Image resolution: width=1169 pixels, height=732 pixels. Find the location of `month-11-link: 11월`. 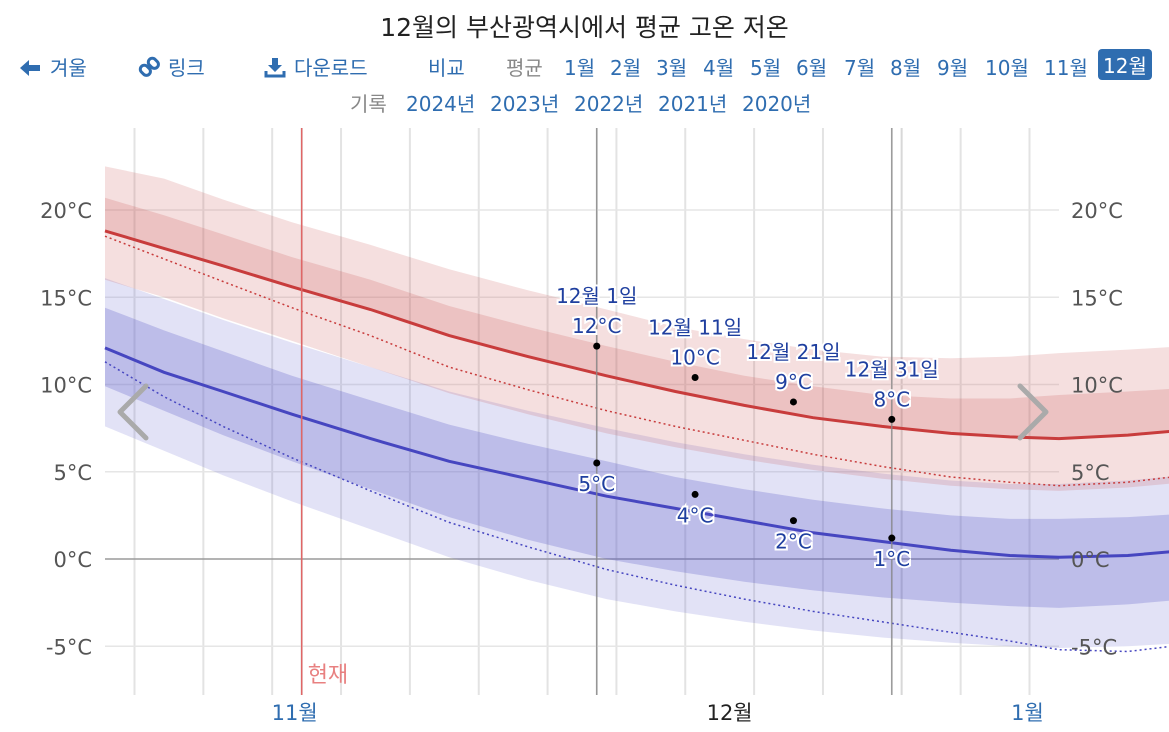

month-11-link: 11월 is located at coordinates (1066, 68).